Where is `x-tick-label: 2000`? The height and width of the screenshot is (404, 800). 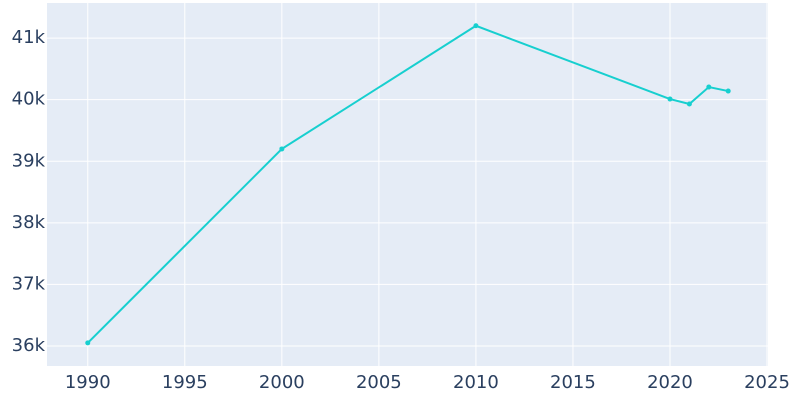 x-tick-label: 2000 is located at coordinates (282, 382).